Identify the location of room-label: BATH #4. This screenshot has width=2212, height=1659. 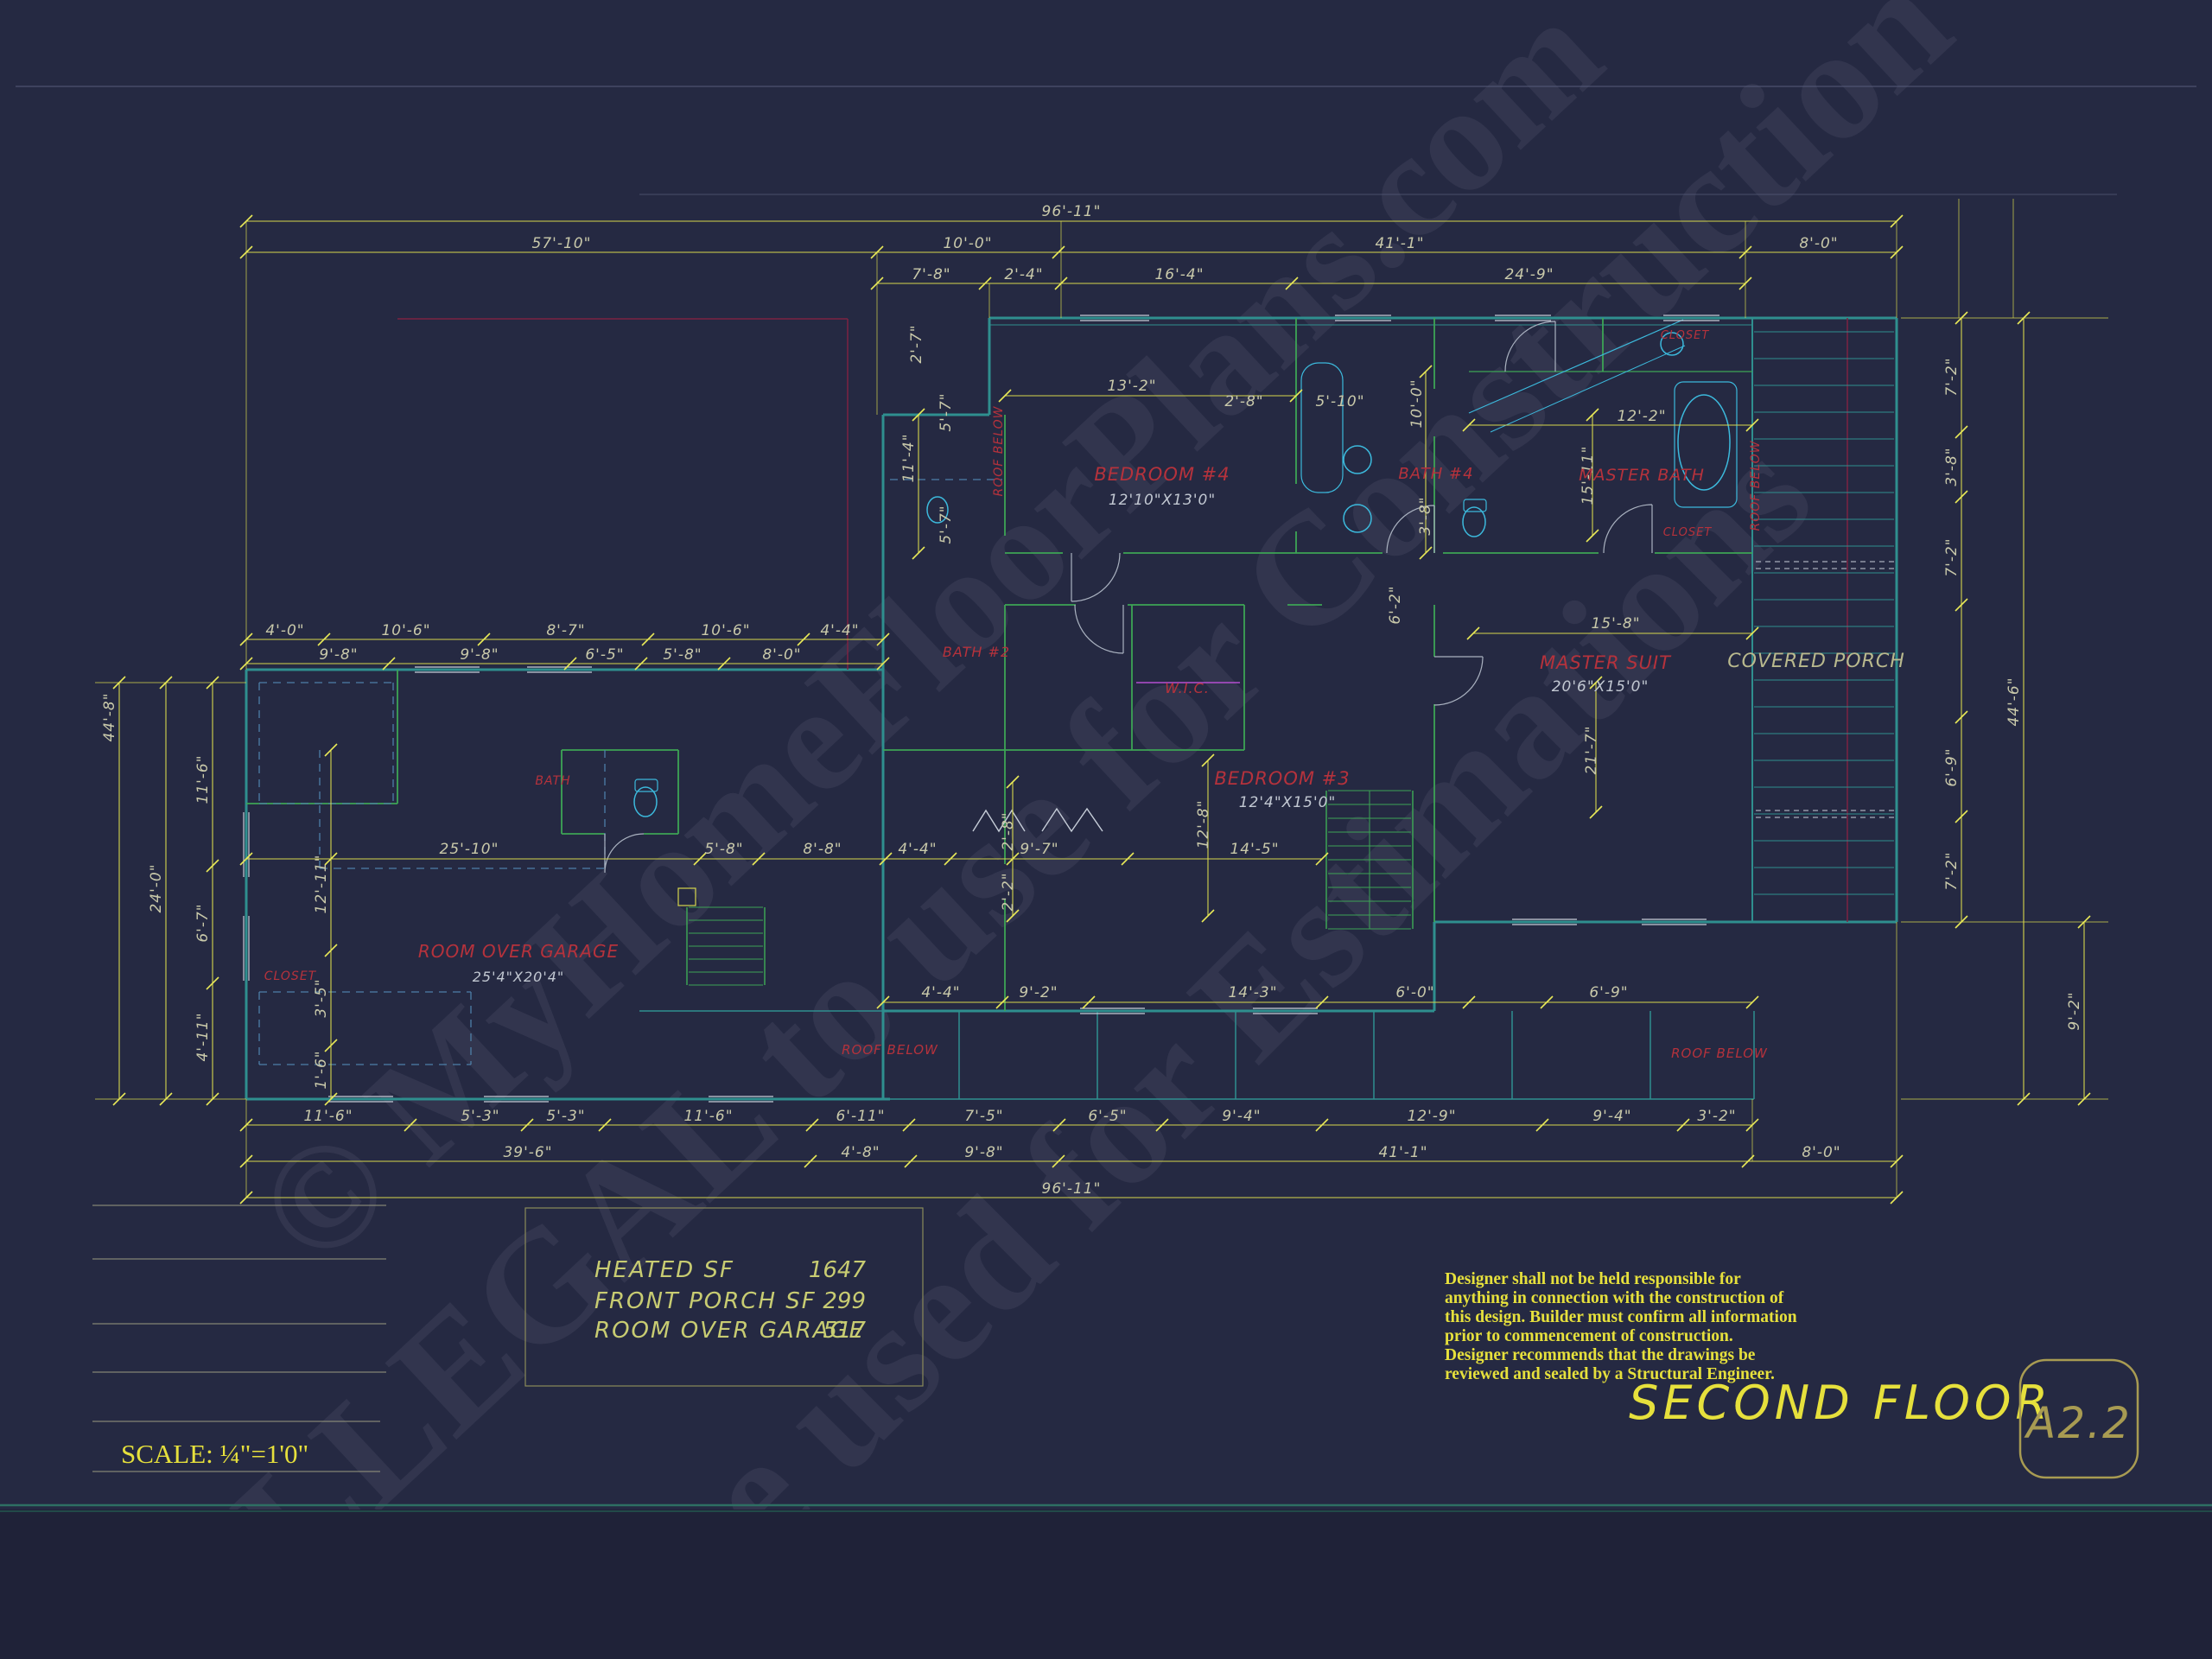
(1435, 474).